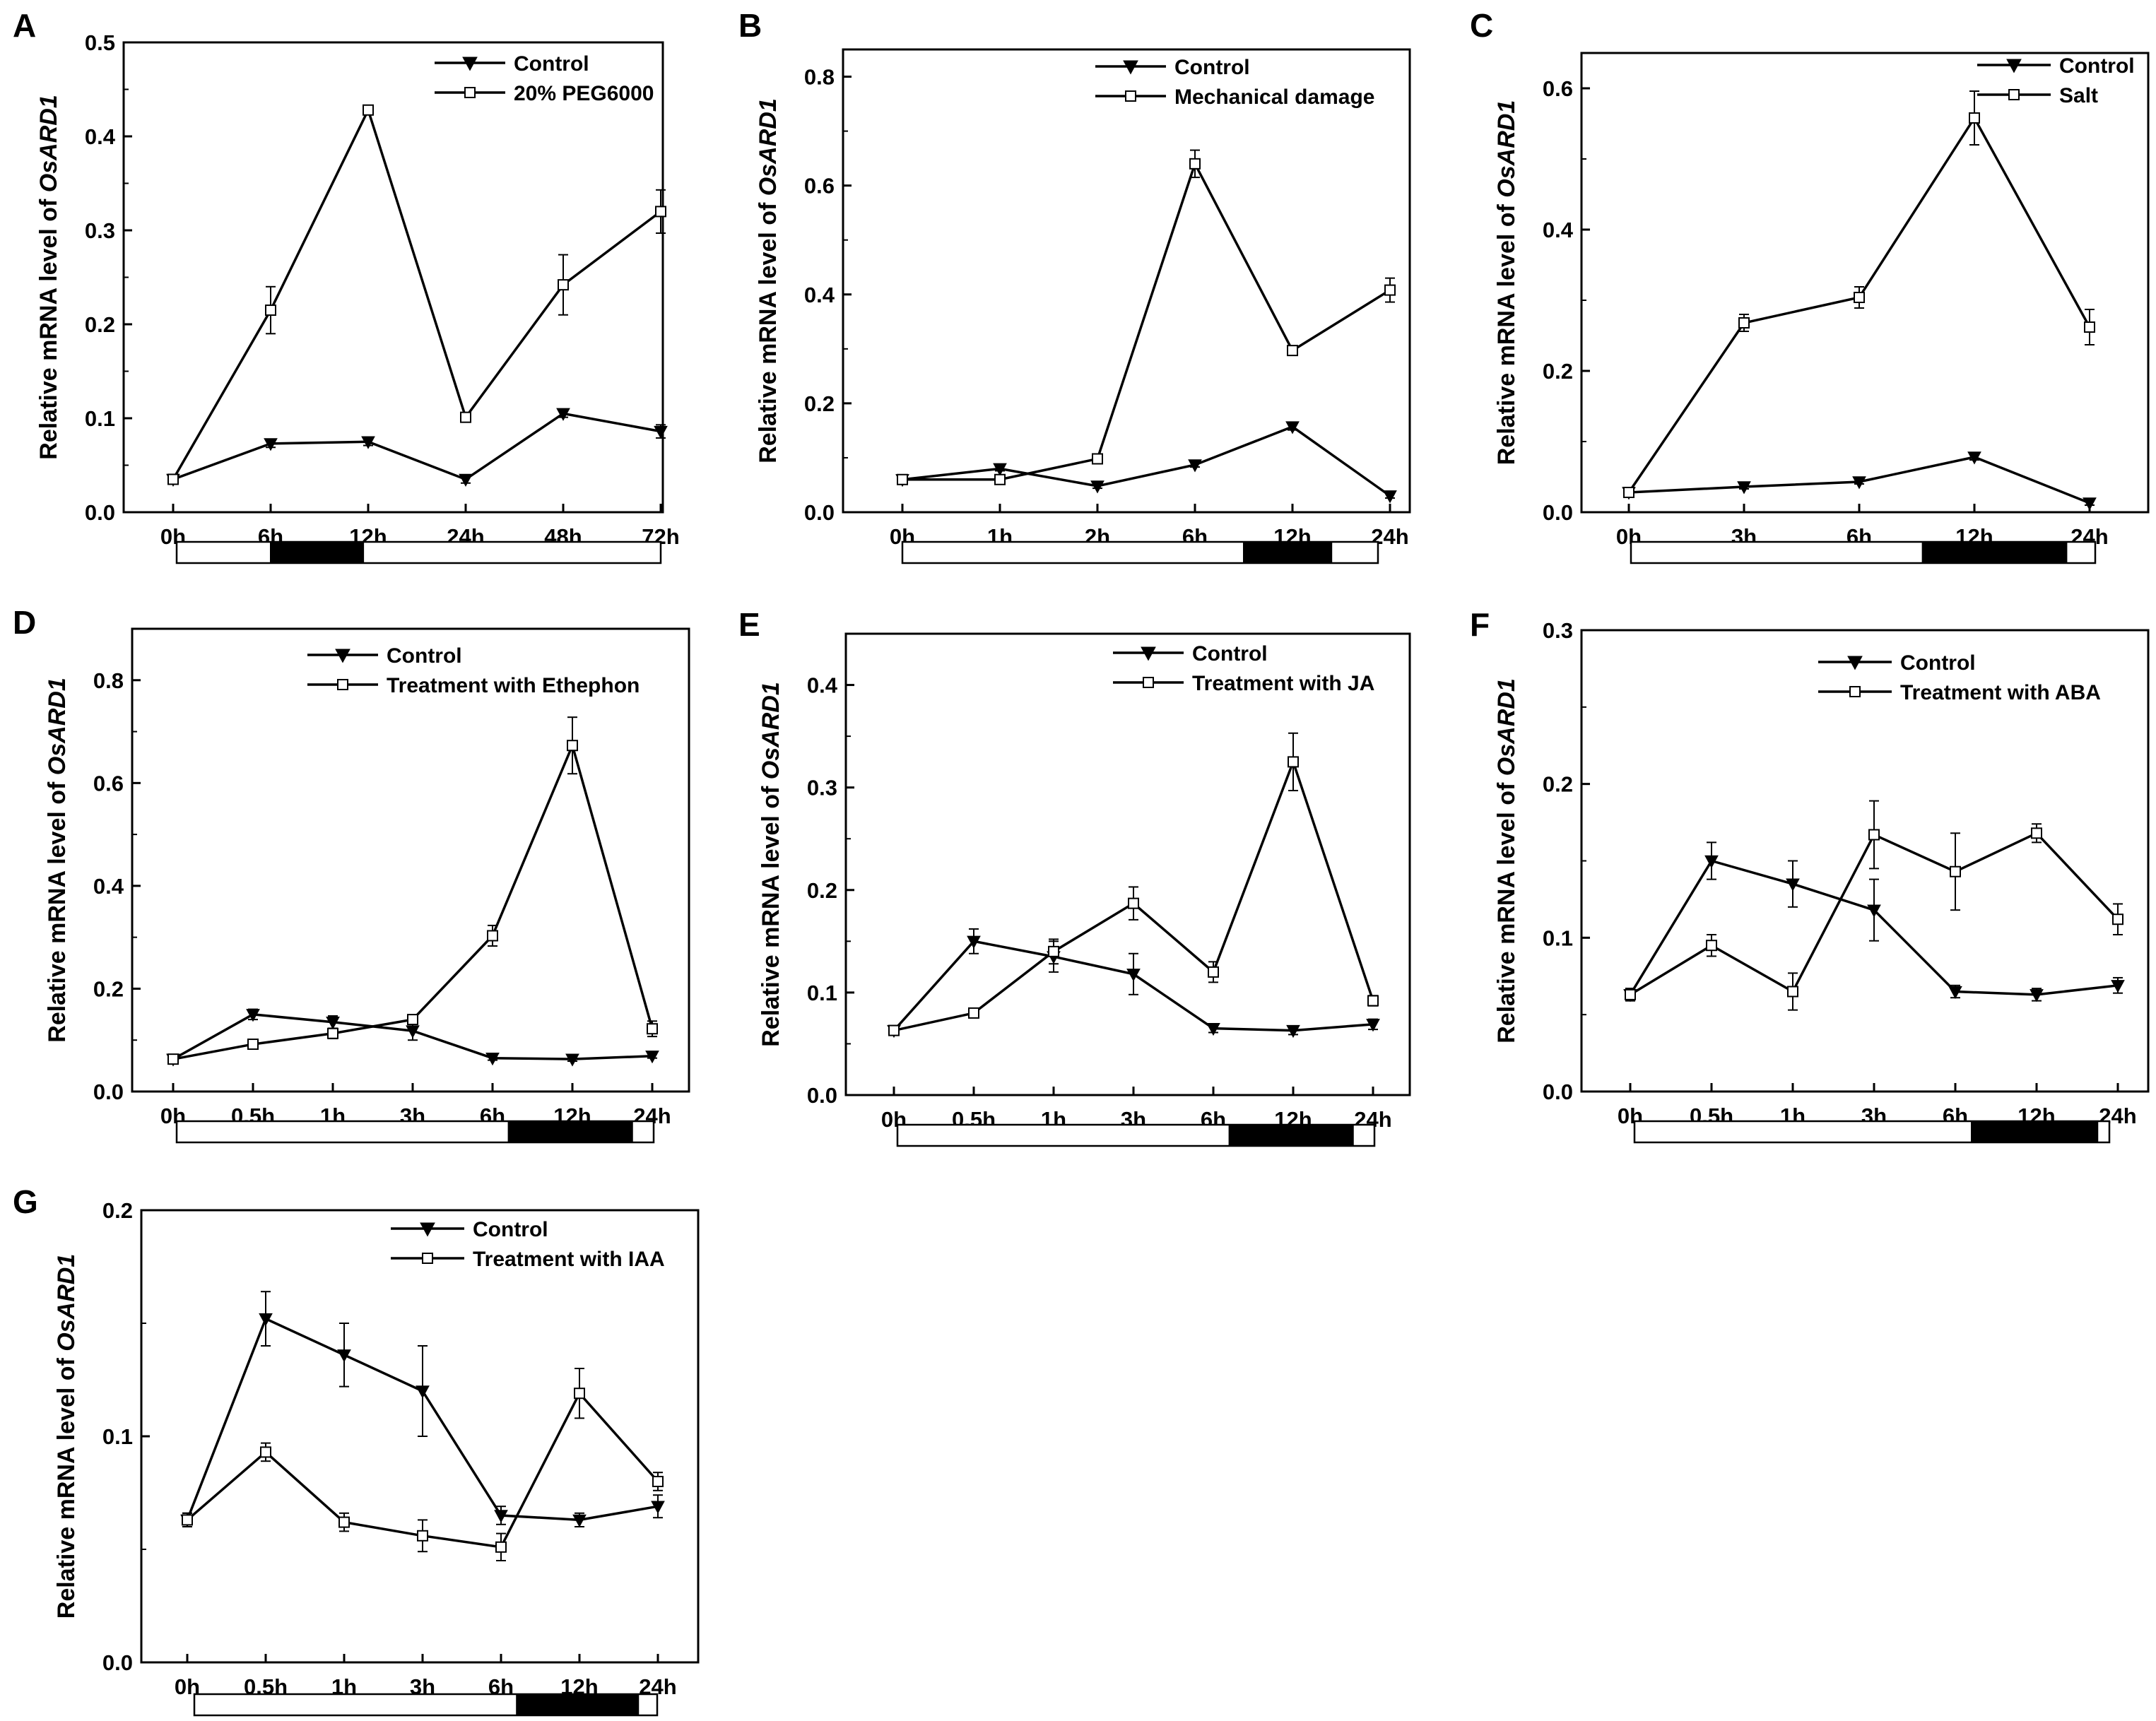 This screenshot has width=2156, height=1721. I want to click on panel-label: C, so click(1481, 25).